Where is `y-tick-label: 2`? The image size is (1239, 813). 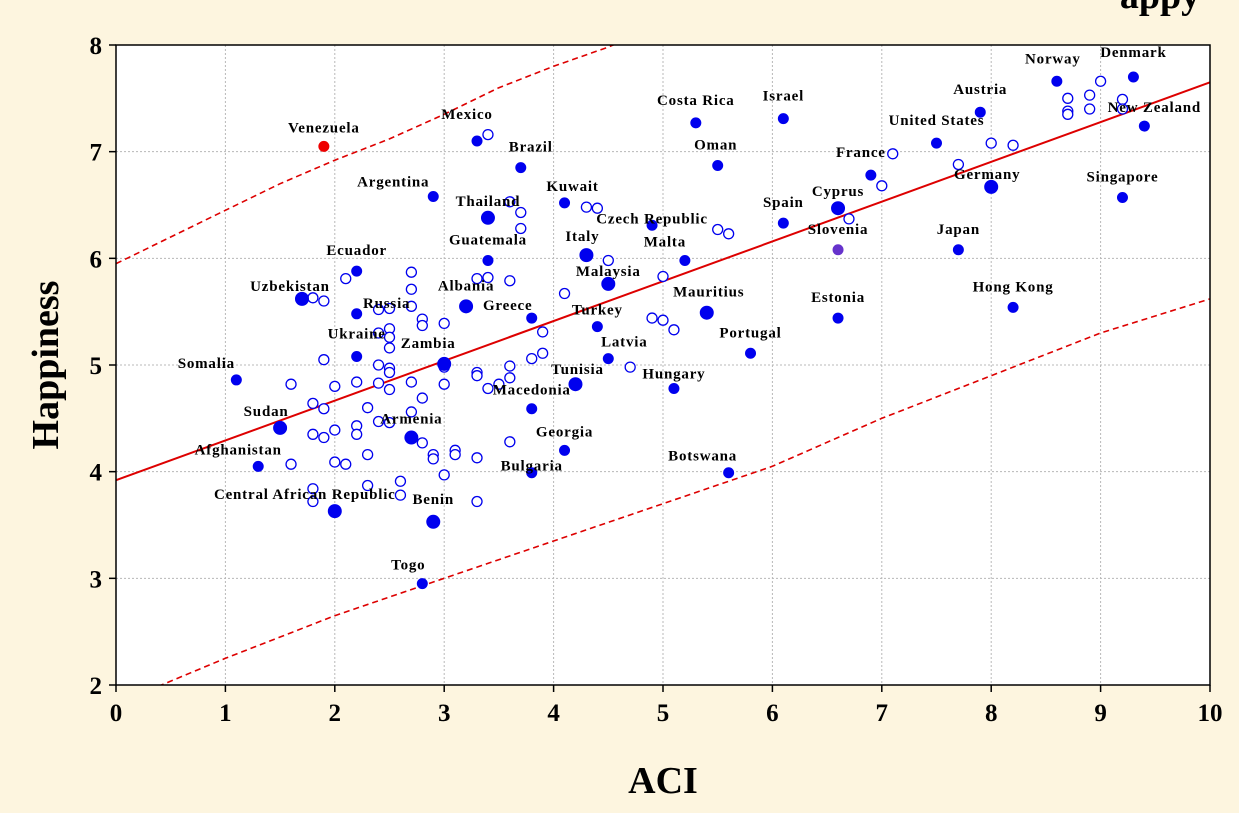 y-tick-label: 2 is located at coordinates (96, 686).